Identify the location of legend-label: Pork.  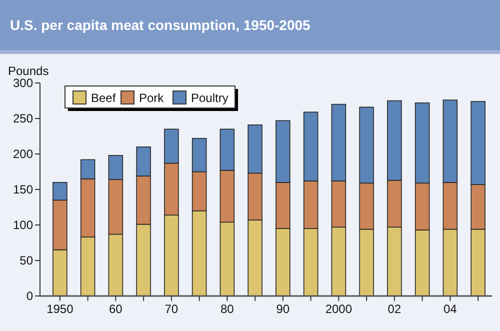
(152, 98).